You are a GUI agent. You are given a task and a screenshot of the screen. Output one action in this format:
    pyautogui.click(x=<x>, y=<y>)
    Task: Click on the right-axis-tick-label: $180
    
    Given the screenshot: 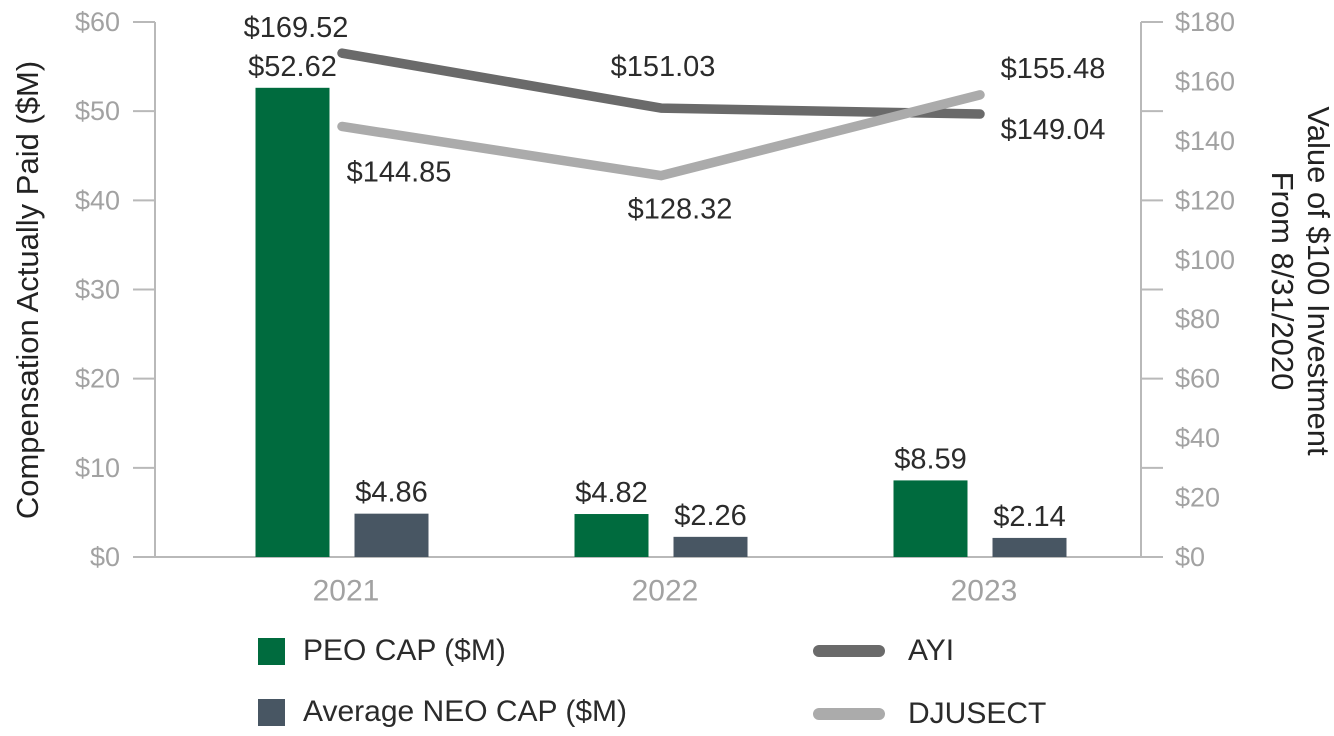 What is the action you would take?
    pyautogui.click(x=1205, y=22)
    